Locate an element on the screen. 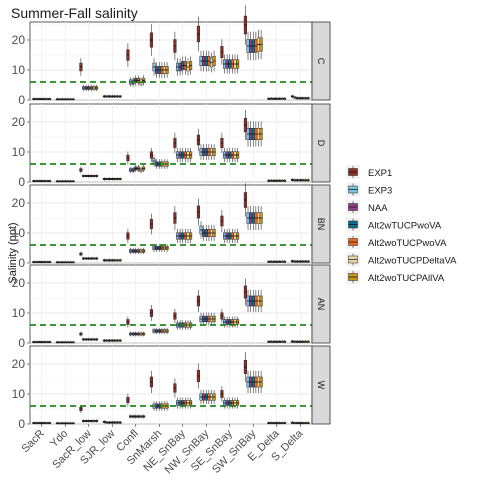  box-SacR-Alt2woTUCPDeltaVA is located at coordinates (47, 99).